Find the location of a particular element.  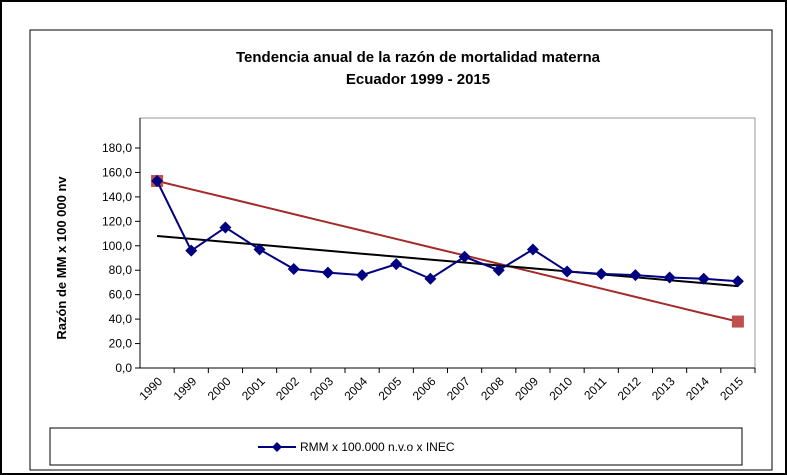

legend-marker is located at coordinates (277, 447).